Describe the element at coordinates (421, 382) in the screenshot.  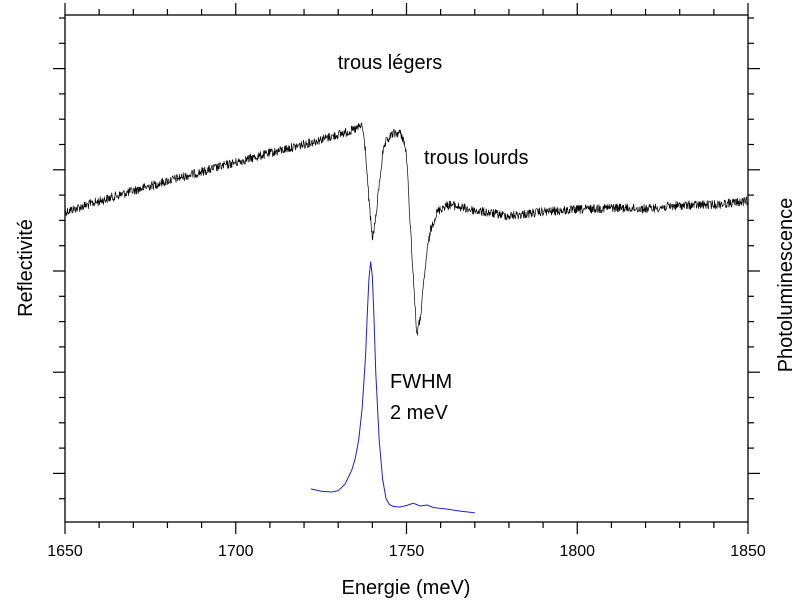
I see `annotation-fwhm-label: FWHM` at that location.